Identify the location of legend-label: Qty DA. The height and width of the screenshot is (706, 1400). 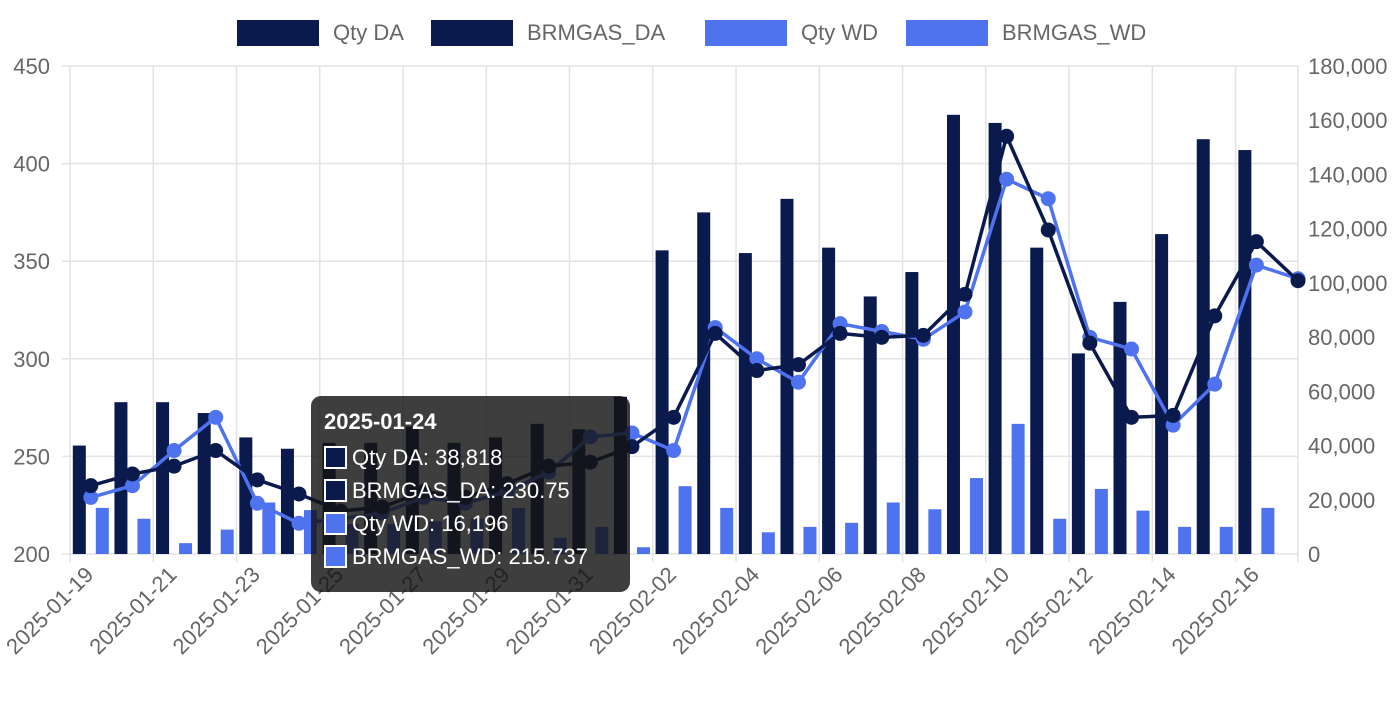
(368, 32).